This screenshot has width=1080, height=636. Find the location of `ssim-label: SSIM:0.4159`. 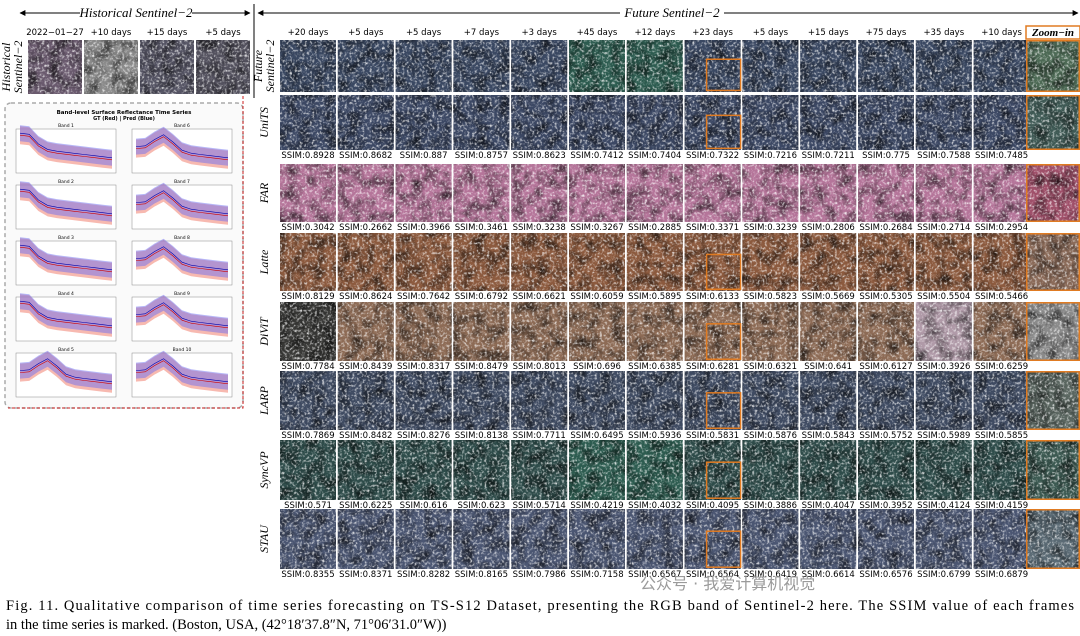

ssim-label: SSIM:0.4159 is located at coordinates (1001, 506).